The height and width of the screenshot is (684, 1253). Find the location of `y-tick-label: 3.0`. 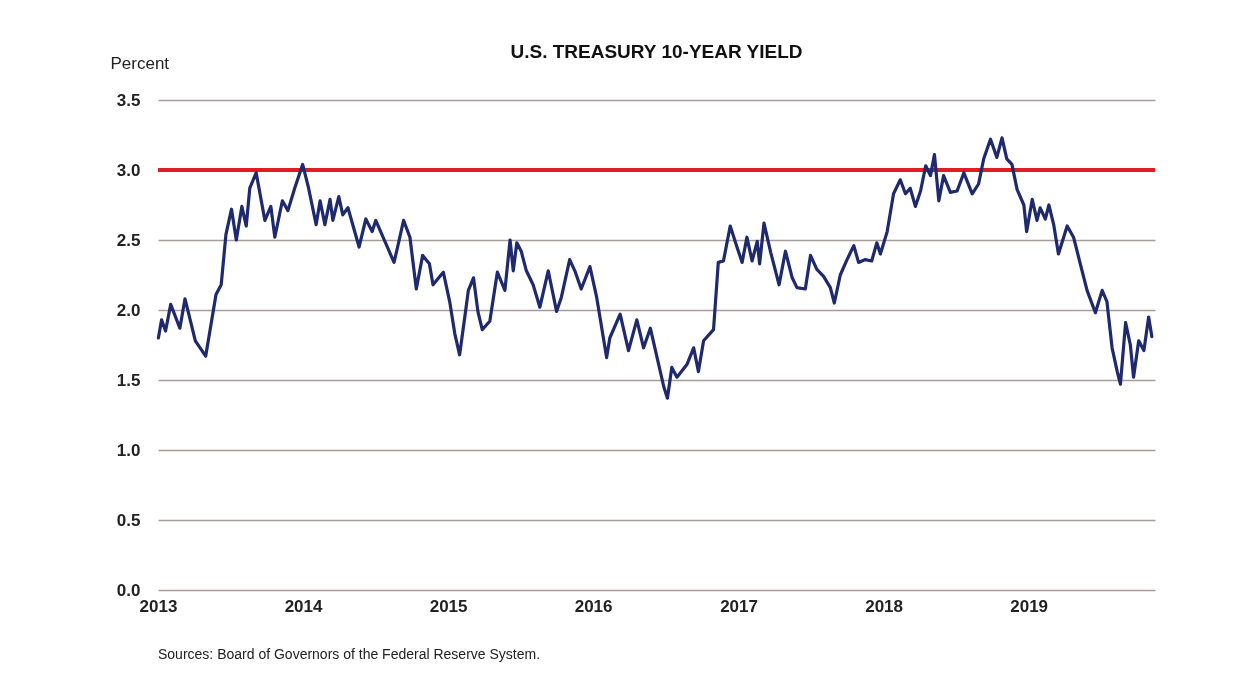

y-tick-label: 3.0 is located at coordinates (128, 170).